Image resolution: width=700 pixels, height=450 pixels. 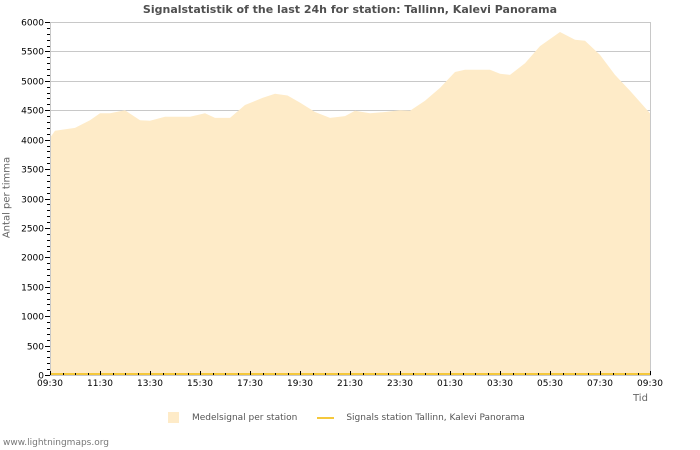 What do you see at coordinates (32, 24) in the screenshot?
I see `y-tick-label: 6000` at bounding box center [32, 24].